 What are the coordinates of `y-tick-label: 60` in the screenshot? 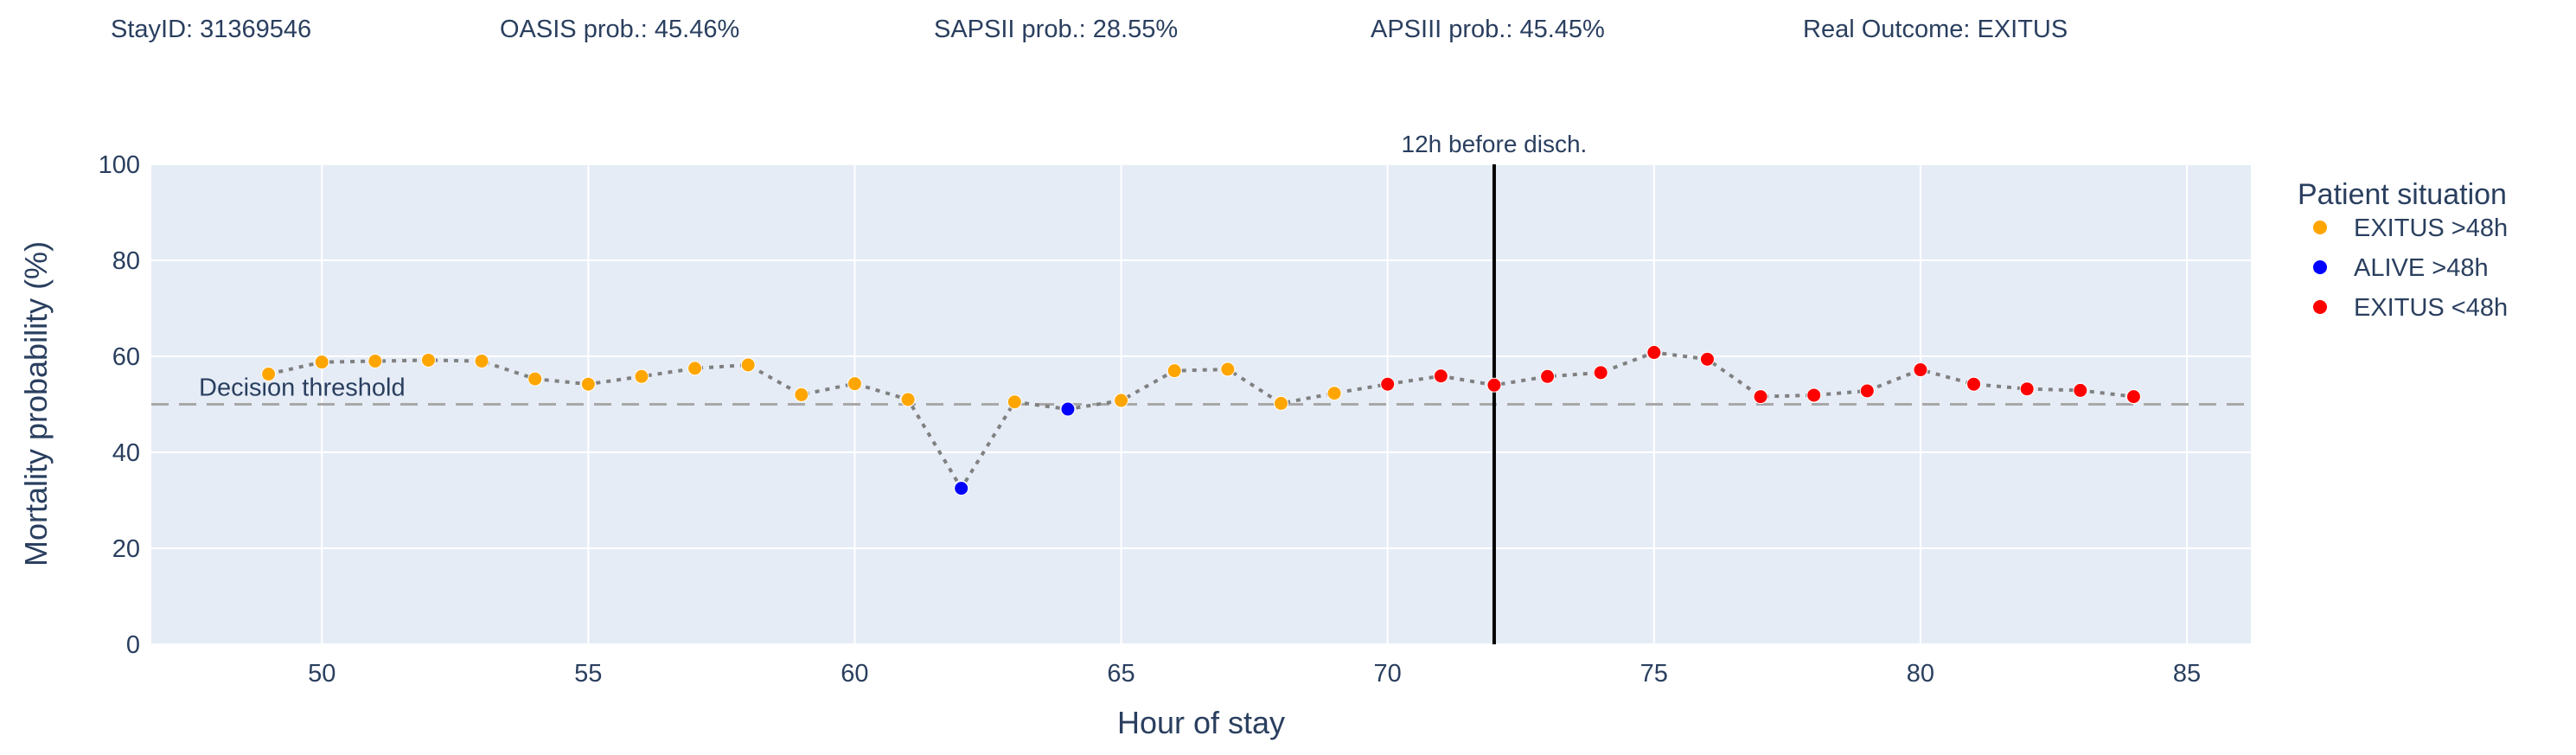 It's located at (126, 357).